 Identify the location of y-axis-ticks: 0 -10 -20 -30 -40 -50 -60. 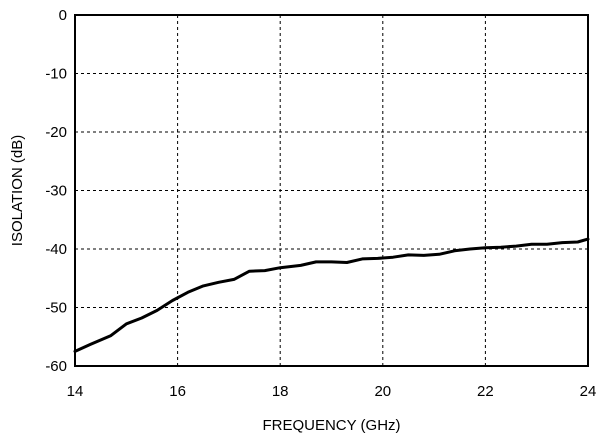
(56, 191).